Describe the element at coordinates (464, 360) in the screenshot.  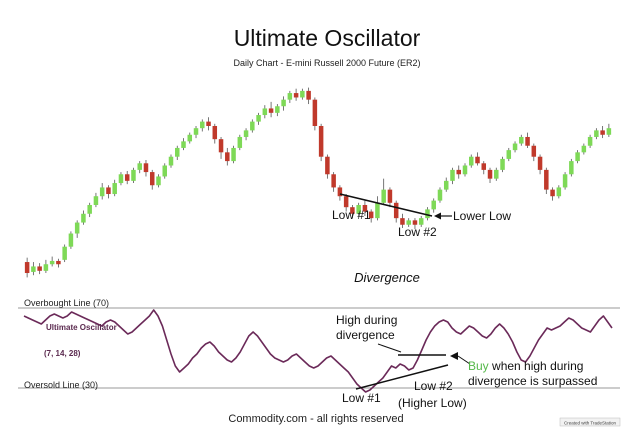
I see `buy-pointer` at that location.